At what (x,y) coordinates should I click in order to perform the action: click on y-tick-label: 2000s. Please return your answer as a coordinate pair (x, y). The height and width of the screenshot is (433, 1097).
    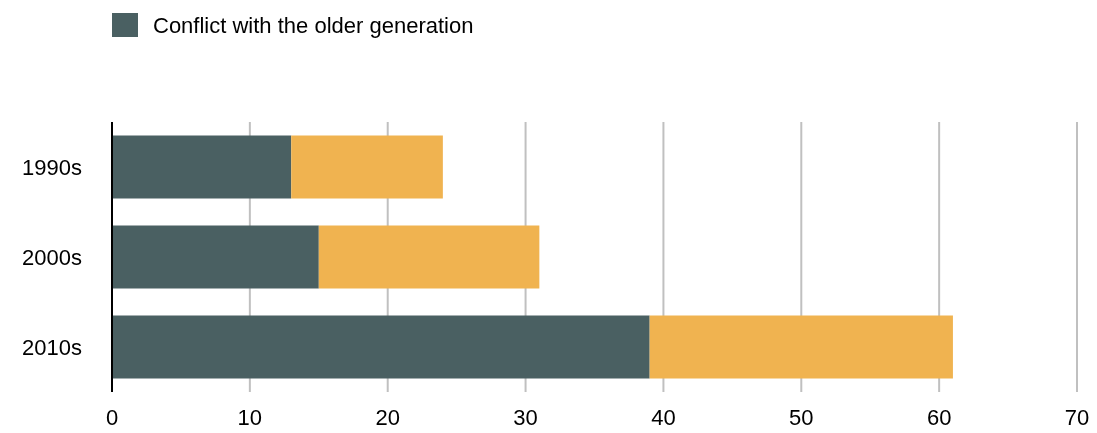
    Looking at the image, I should click on (52, 257).